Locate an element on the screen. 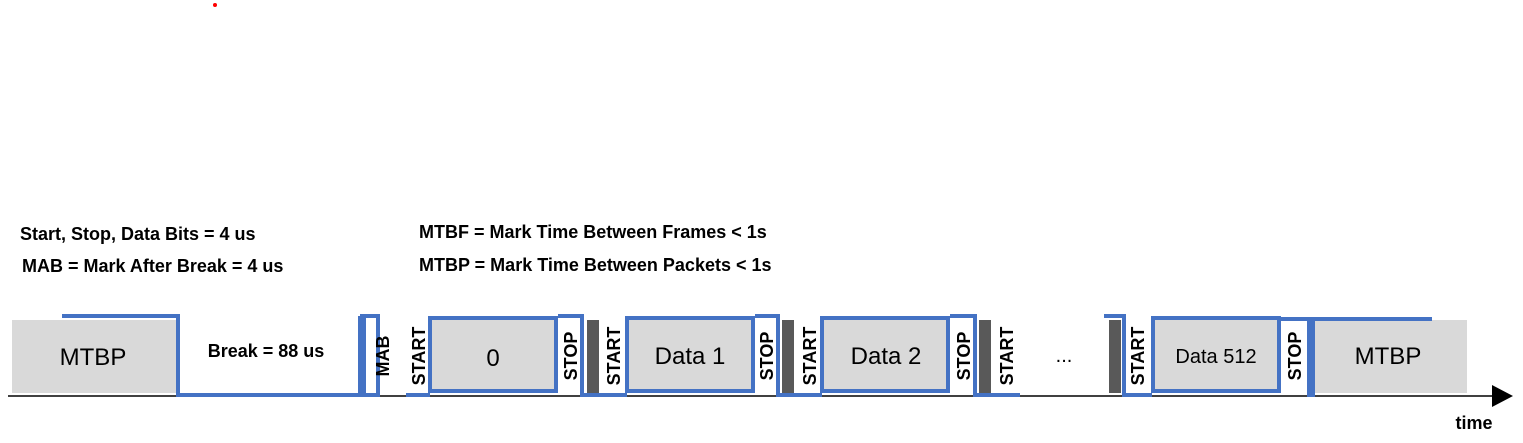 This screenshot has height=443, width=1523. label-stop-1: STOP is located at coordinates (571, 356).